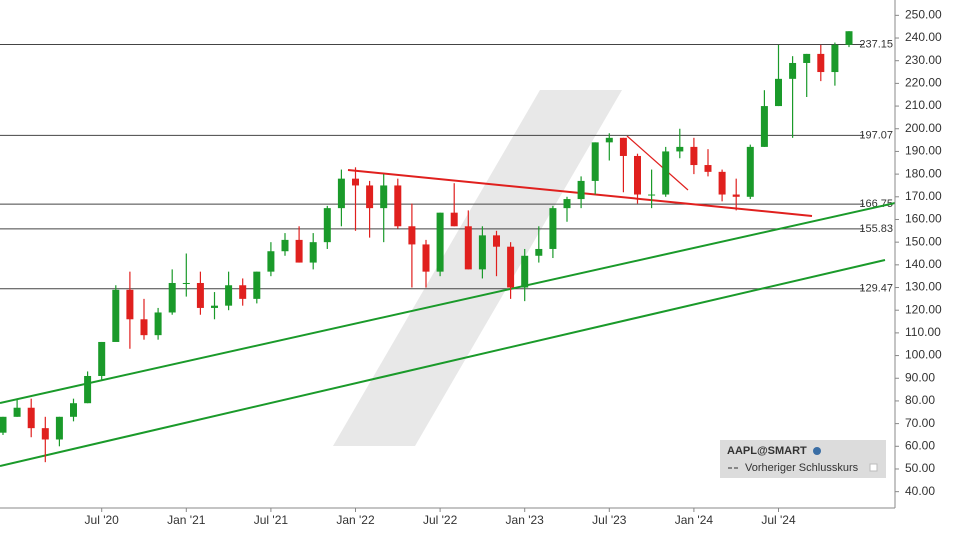  What do you see at coordinates (876, 289) in the screenshot?
I see `level-label: 129.47` at bounding box center [876, 289].